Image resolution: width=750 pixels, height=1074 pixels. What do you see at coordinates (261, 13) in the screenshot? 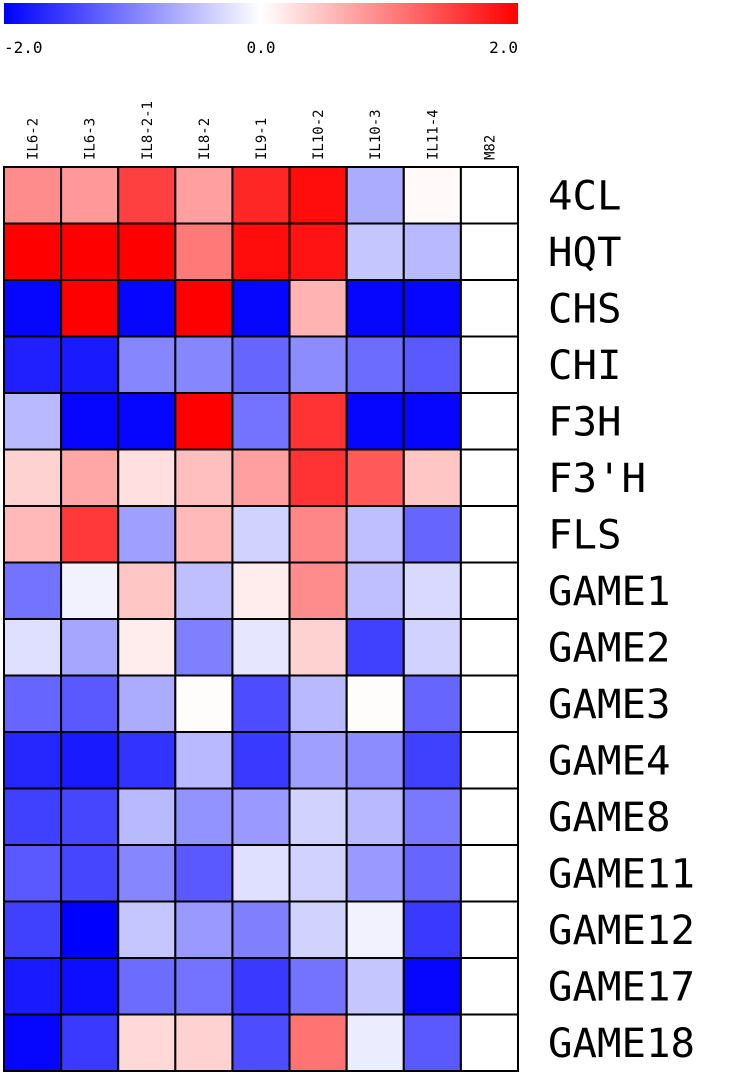
I see `colorbar` at bounding box center [261, 13].